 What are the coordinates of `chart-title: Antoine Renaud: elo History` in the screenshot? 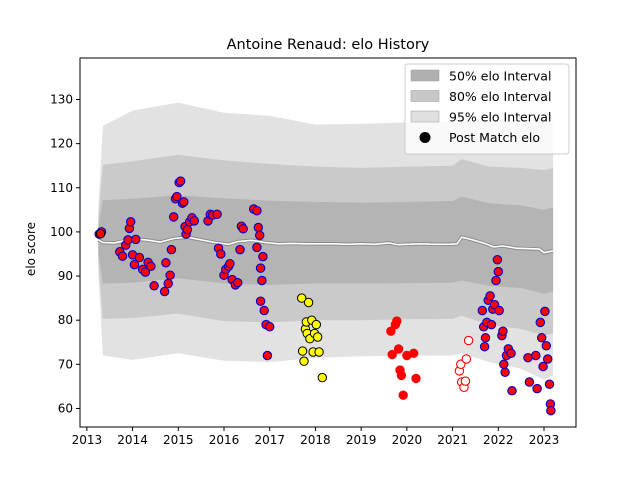 It's located at (328, 45).